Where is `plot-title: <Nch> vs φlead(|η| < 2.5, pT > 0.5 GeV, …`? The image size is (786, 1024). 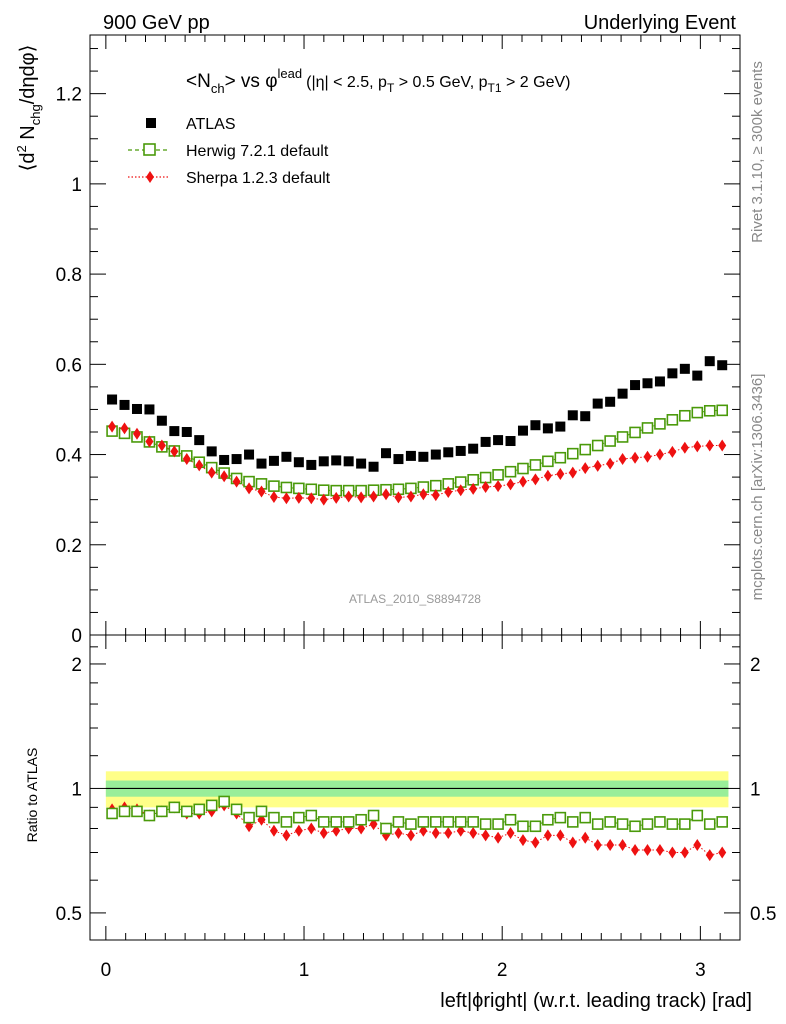 plot-title: <Nch> vs φlead(|η| < 2.5, pT > 0.5 GeV, … is located at coordinates (378, 81).